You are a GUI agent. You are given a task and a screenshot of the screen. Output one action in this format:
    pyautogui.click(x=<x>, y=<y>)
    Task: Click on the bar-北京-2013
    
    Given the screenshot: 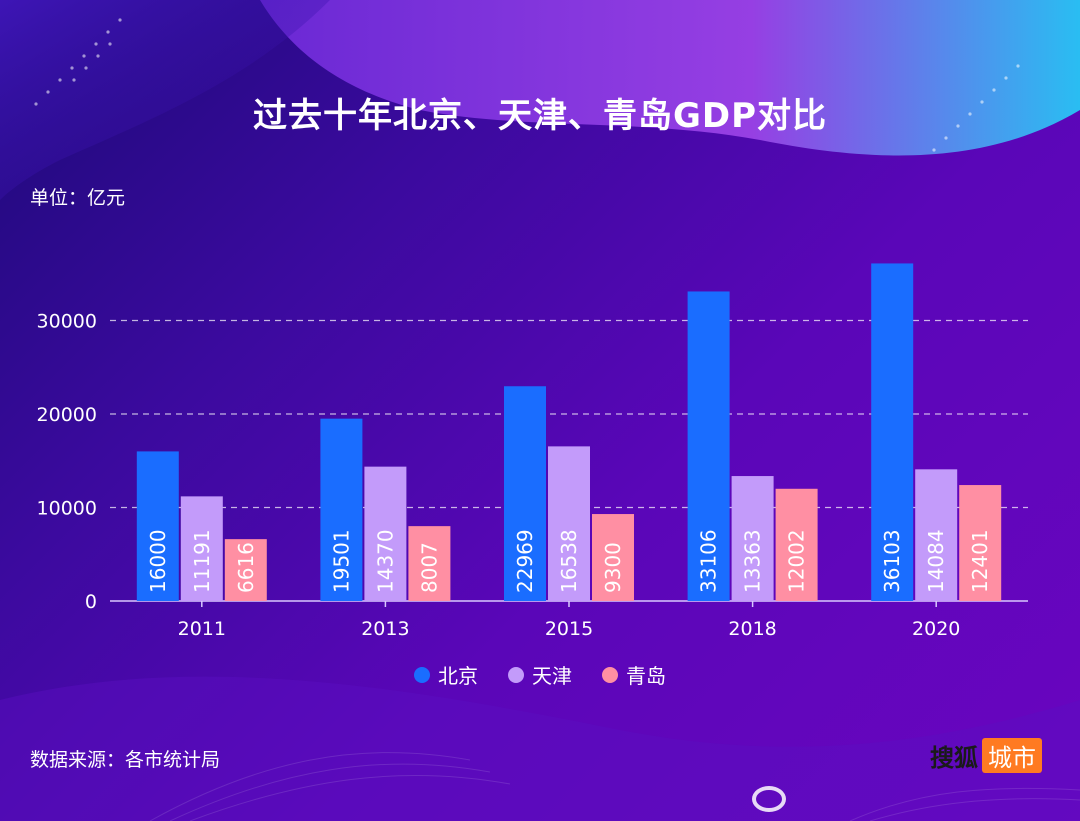 What is the action you would take?
    pyautogui.click(x=341, y=509)
    